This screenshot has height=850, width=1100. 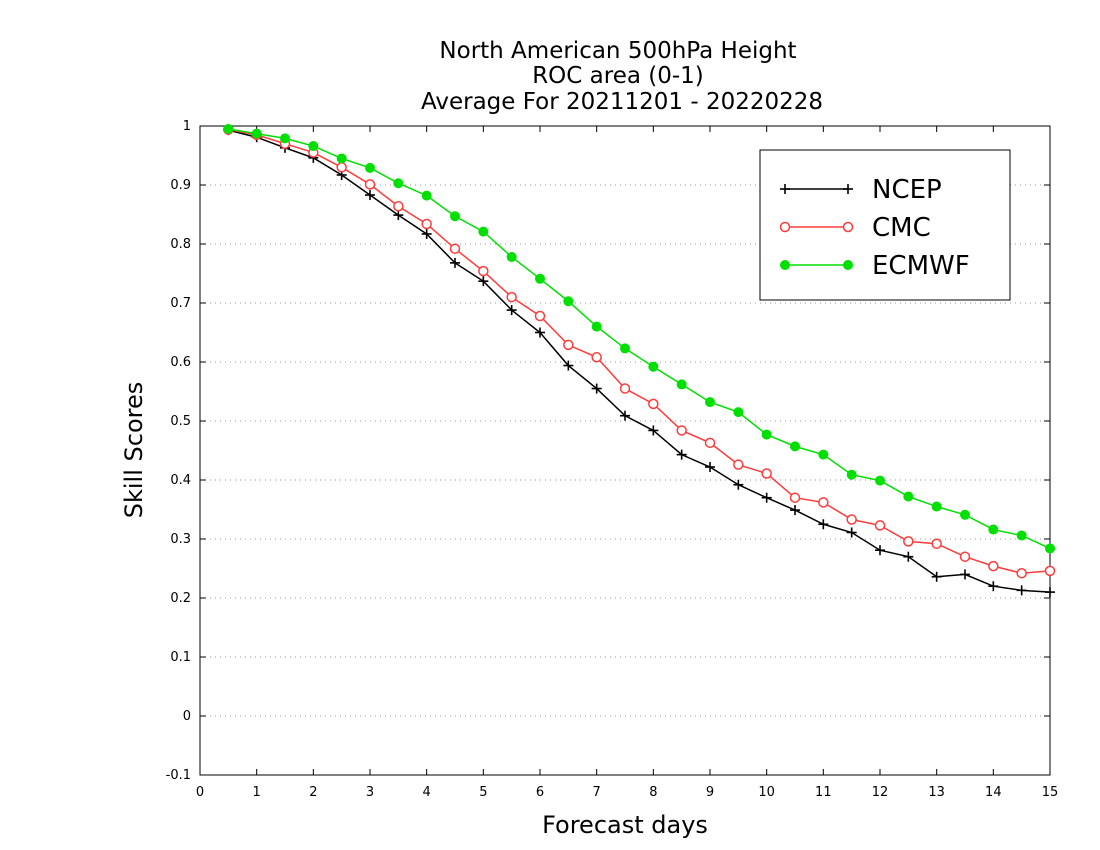 I want to click on chart-title-line-2: ROC area (0-1), so click(x=618, y=76).